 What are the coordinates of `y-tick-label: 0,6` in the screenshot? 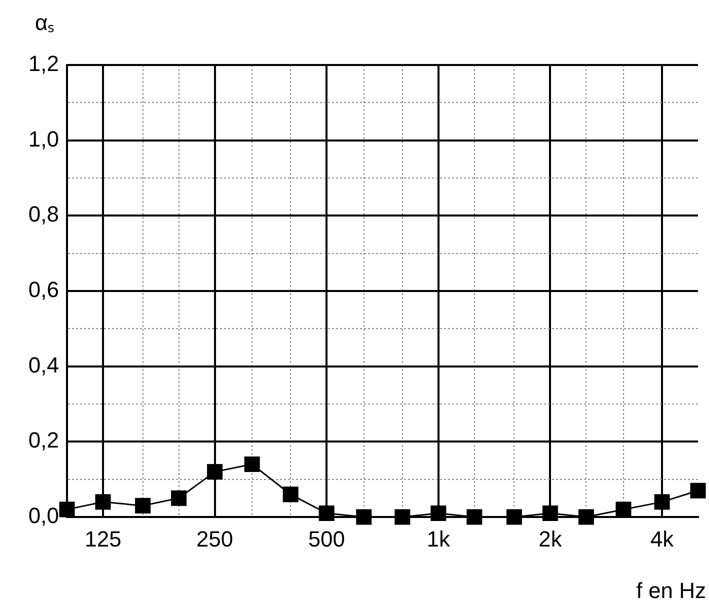 It's located at (43, 289).